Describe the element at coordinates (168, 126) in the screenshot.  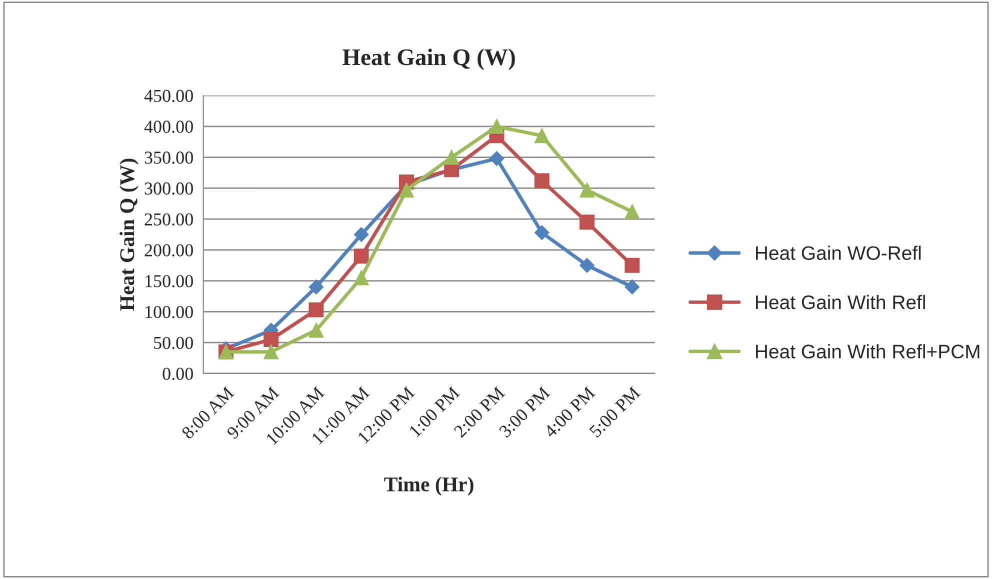
I see `y-tick-label: 400.00` at that location.